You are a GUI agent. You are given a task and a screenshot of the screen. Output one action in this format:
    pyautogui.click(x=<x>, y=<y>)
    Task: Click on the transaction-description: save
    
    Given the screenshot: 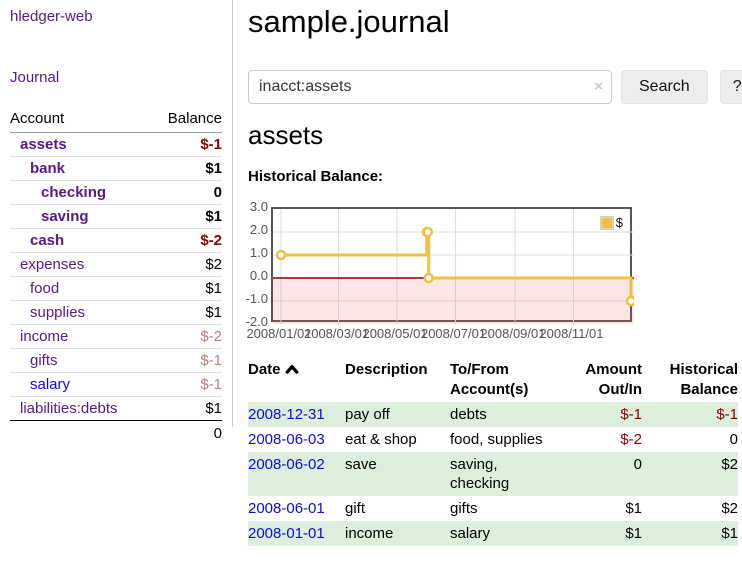 What is the action you would take?
    pyautogui.click(x=361, y=464)
    